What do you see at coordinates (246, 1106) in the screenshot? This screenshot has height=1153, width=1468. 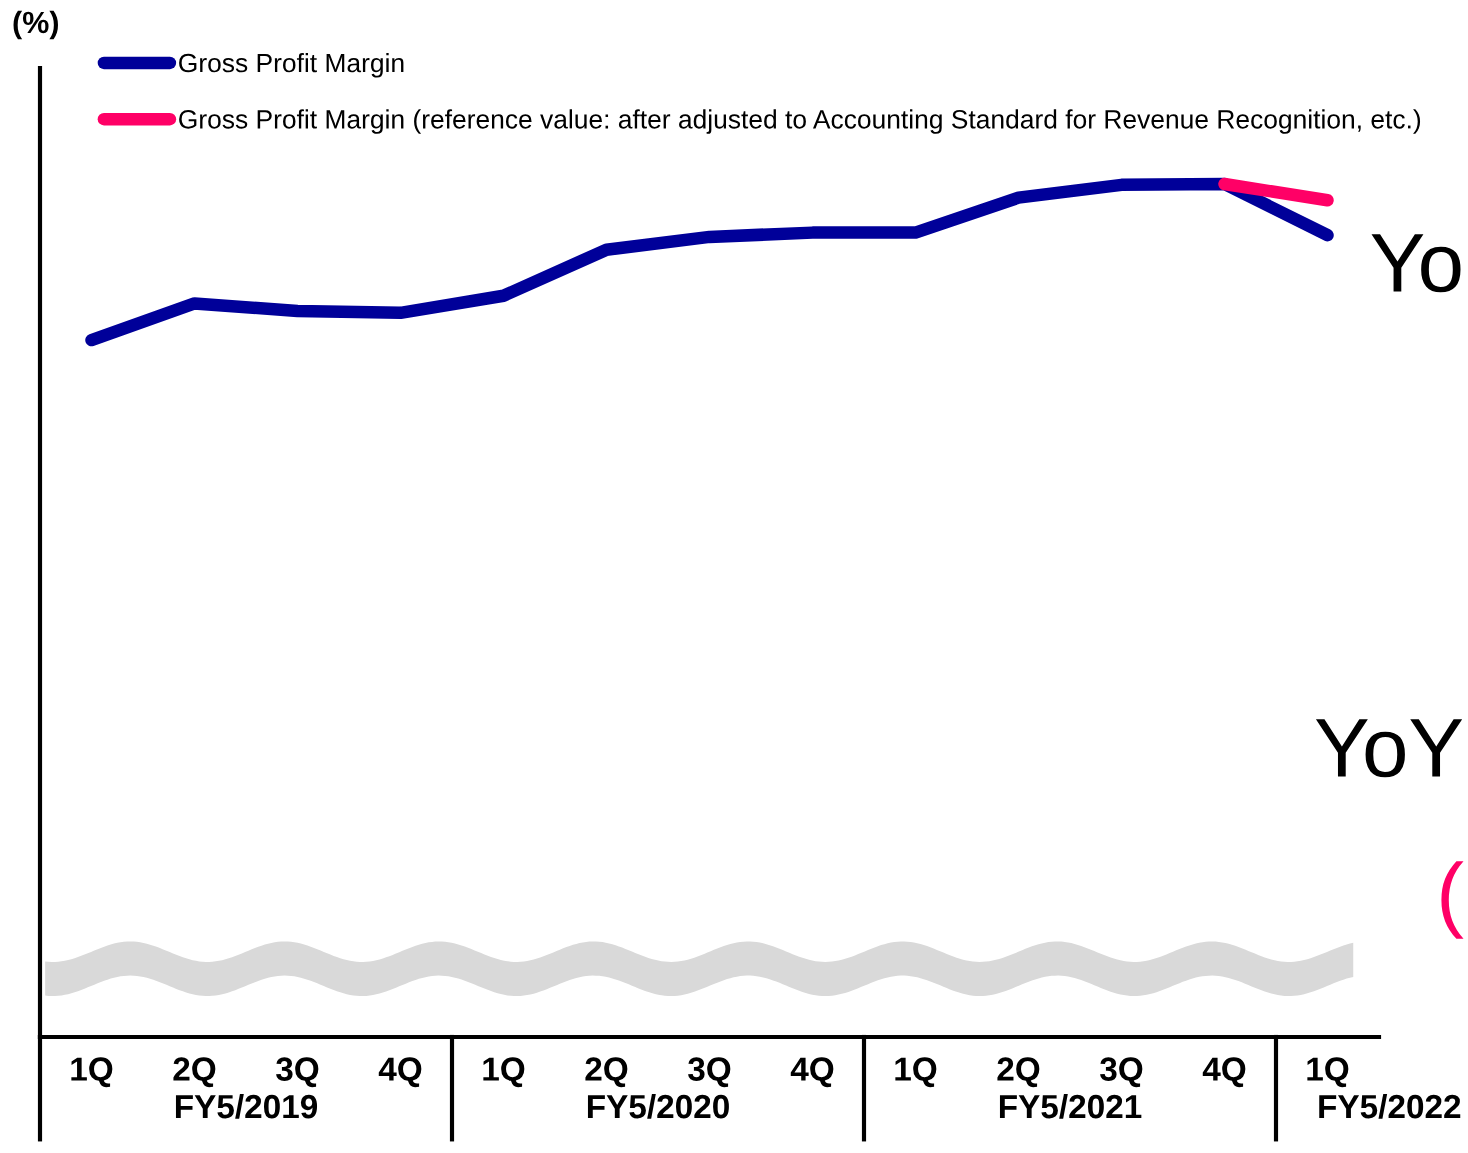 I see `text: FY5/2019` at bounding box center [246, 1106].